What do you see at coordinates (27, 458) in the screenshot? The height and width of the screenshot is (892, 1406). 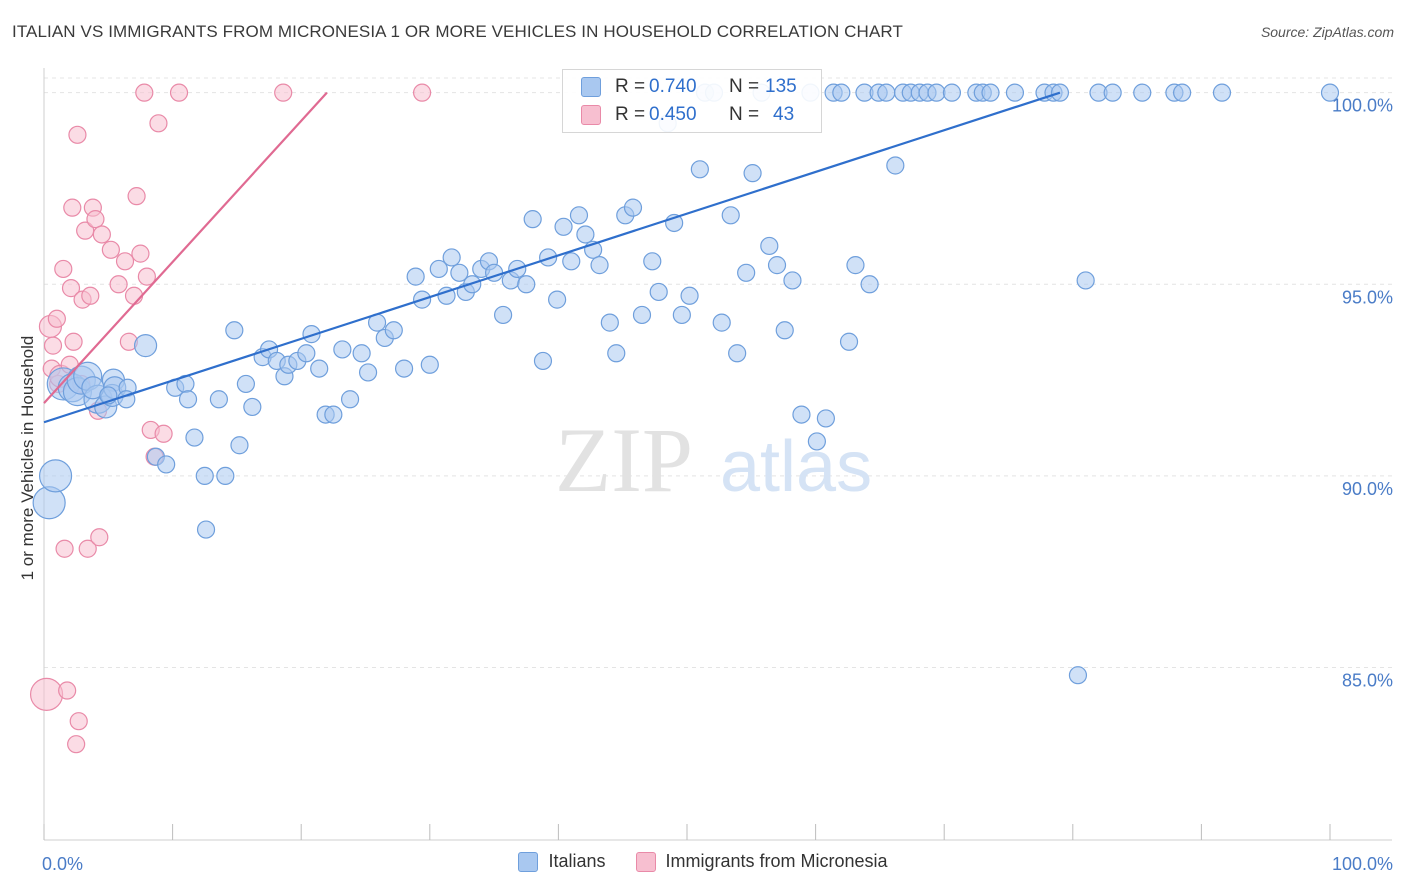 I see `y-axis-label: 1 or more Vehicles in Household` at bounding box center [27, 458].